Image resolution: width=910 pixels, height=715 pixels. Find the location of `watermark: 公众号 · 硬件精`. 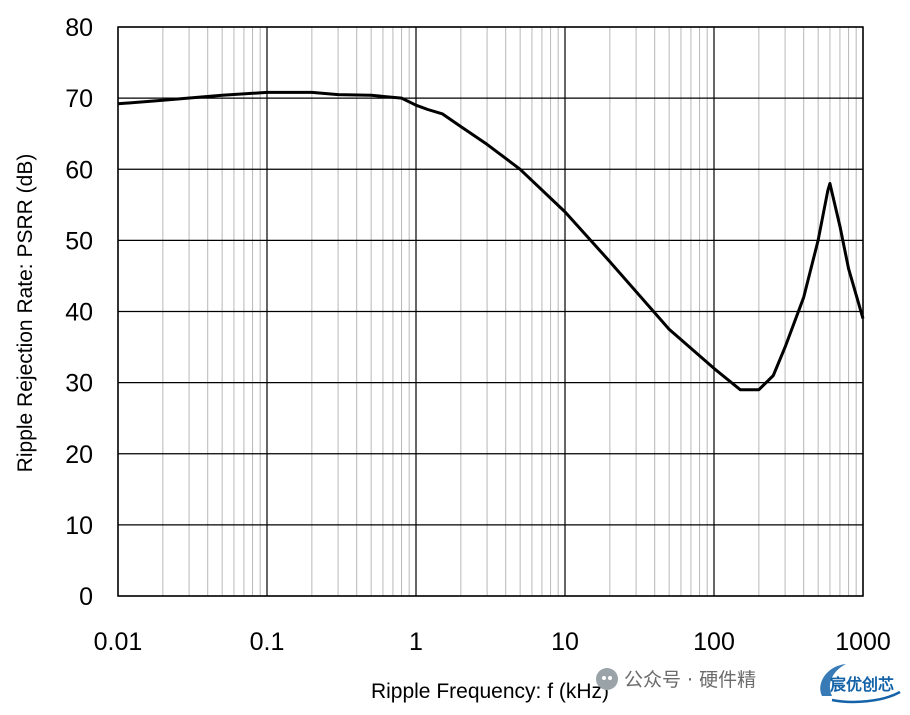

watermark: 公众号 · 硬件精 is located at coordinates (676, 678).